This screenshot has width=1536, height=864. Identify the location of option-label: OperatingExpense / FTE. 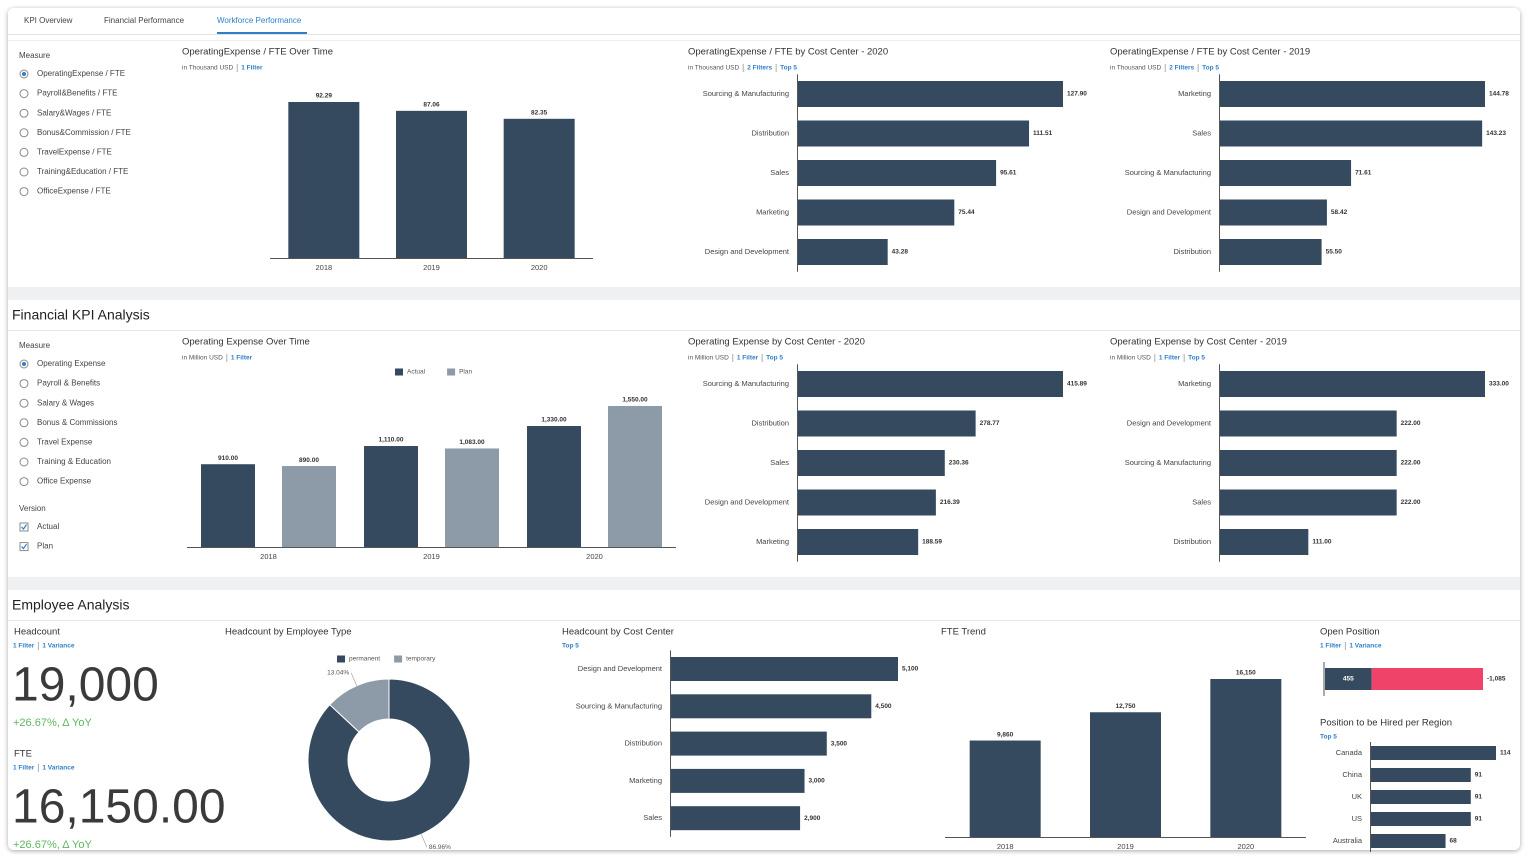
(81, 73).